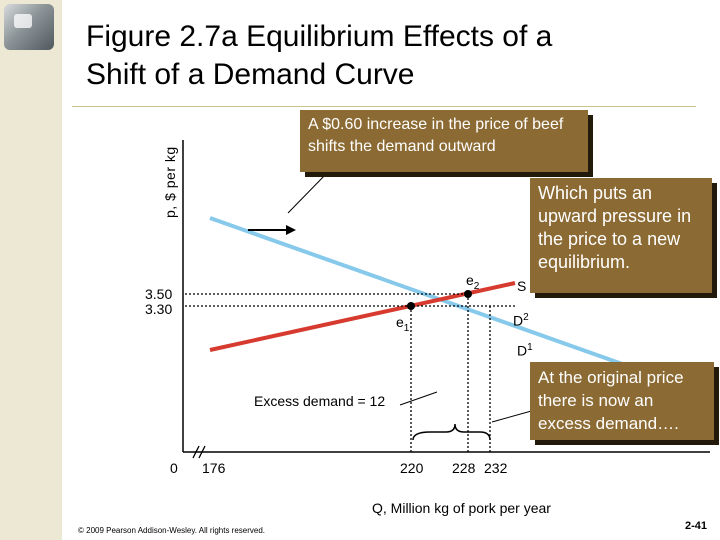 This screenshot has width=720, height=540. What do you see at coordinates (384, 106) in the screenshot?
I see `title-divider` at bounding box center [384, 106].